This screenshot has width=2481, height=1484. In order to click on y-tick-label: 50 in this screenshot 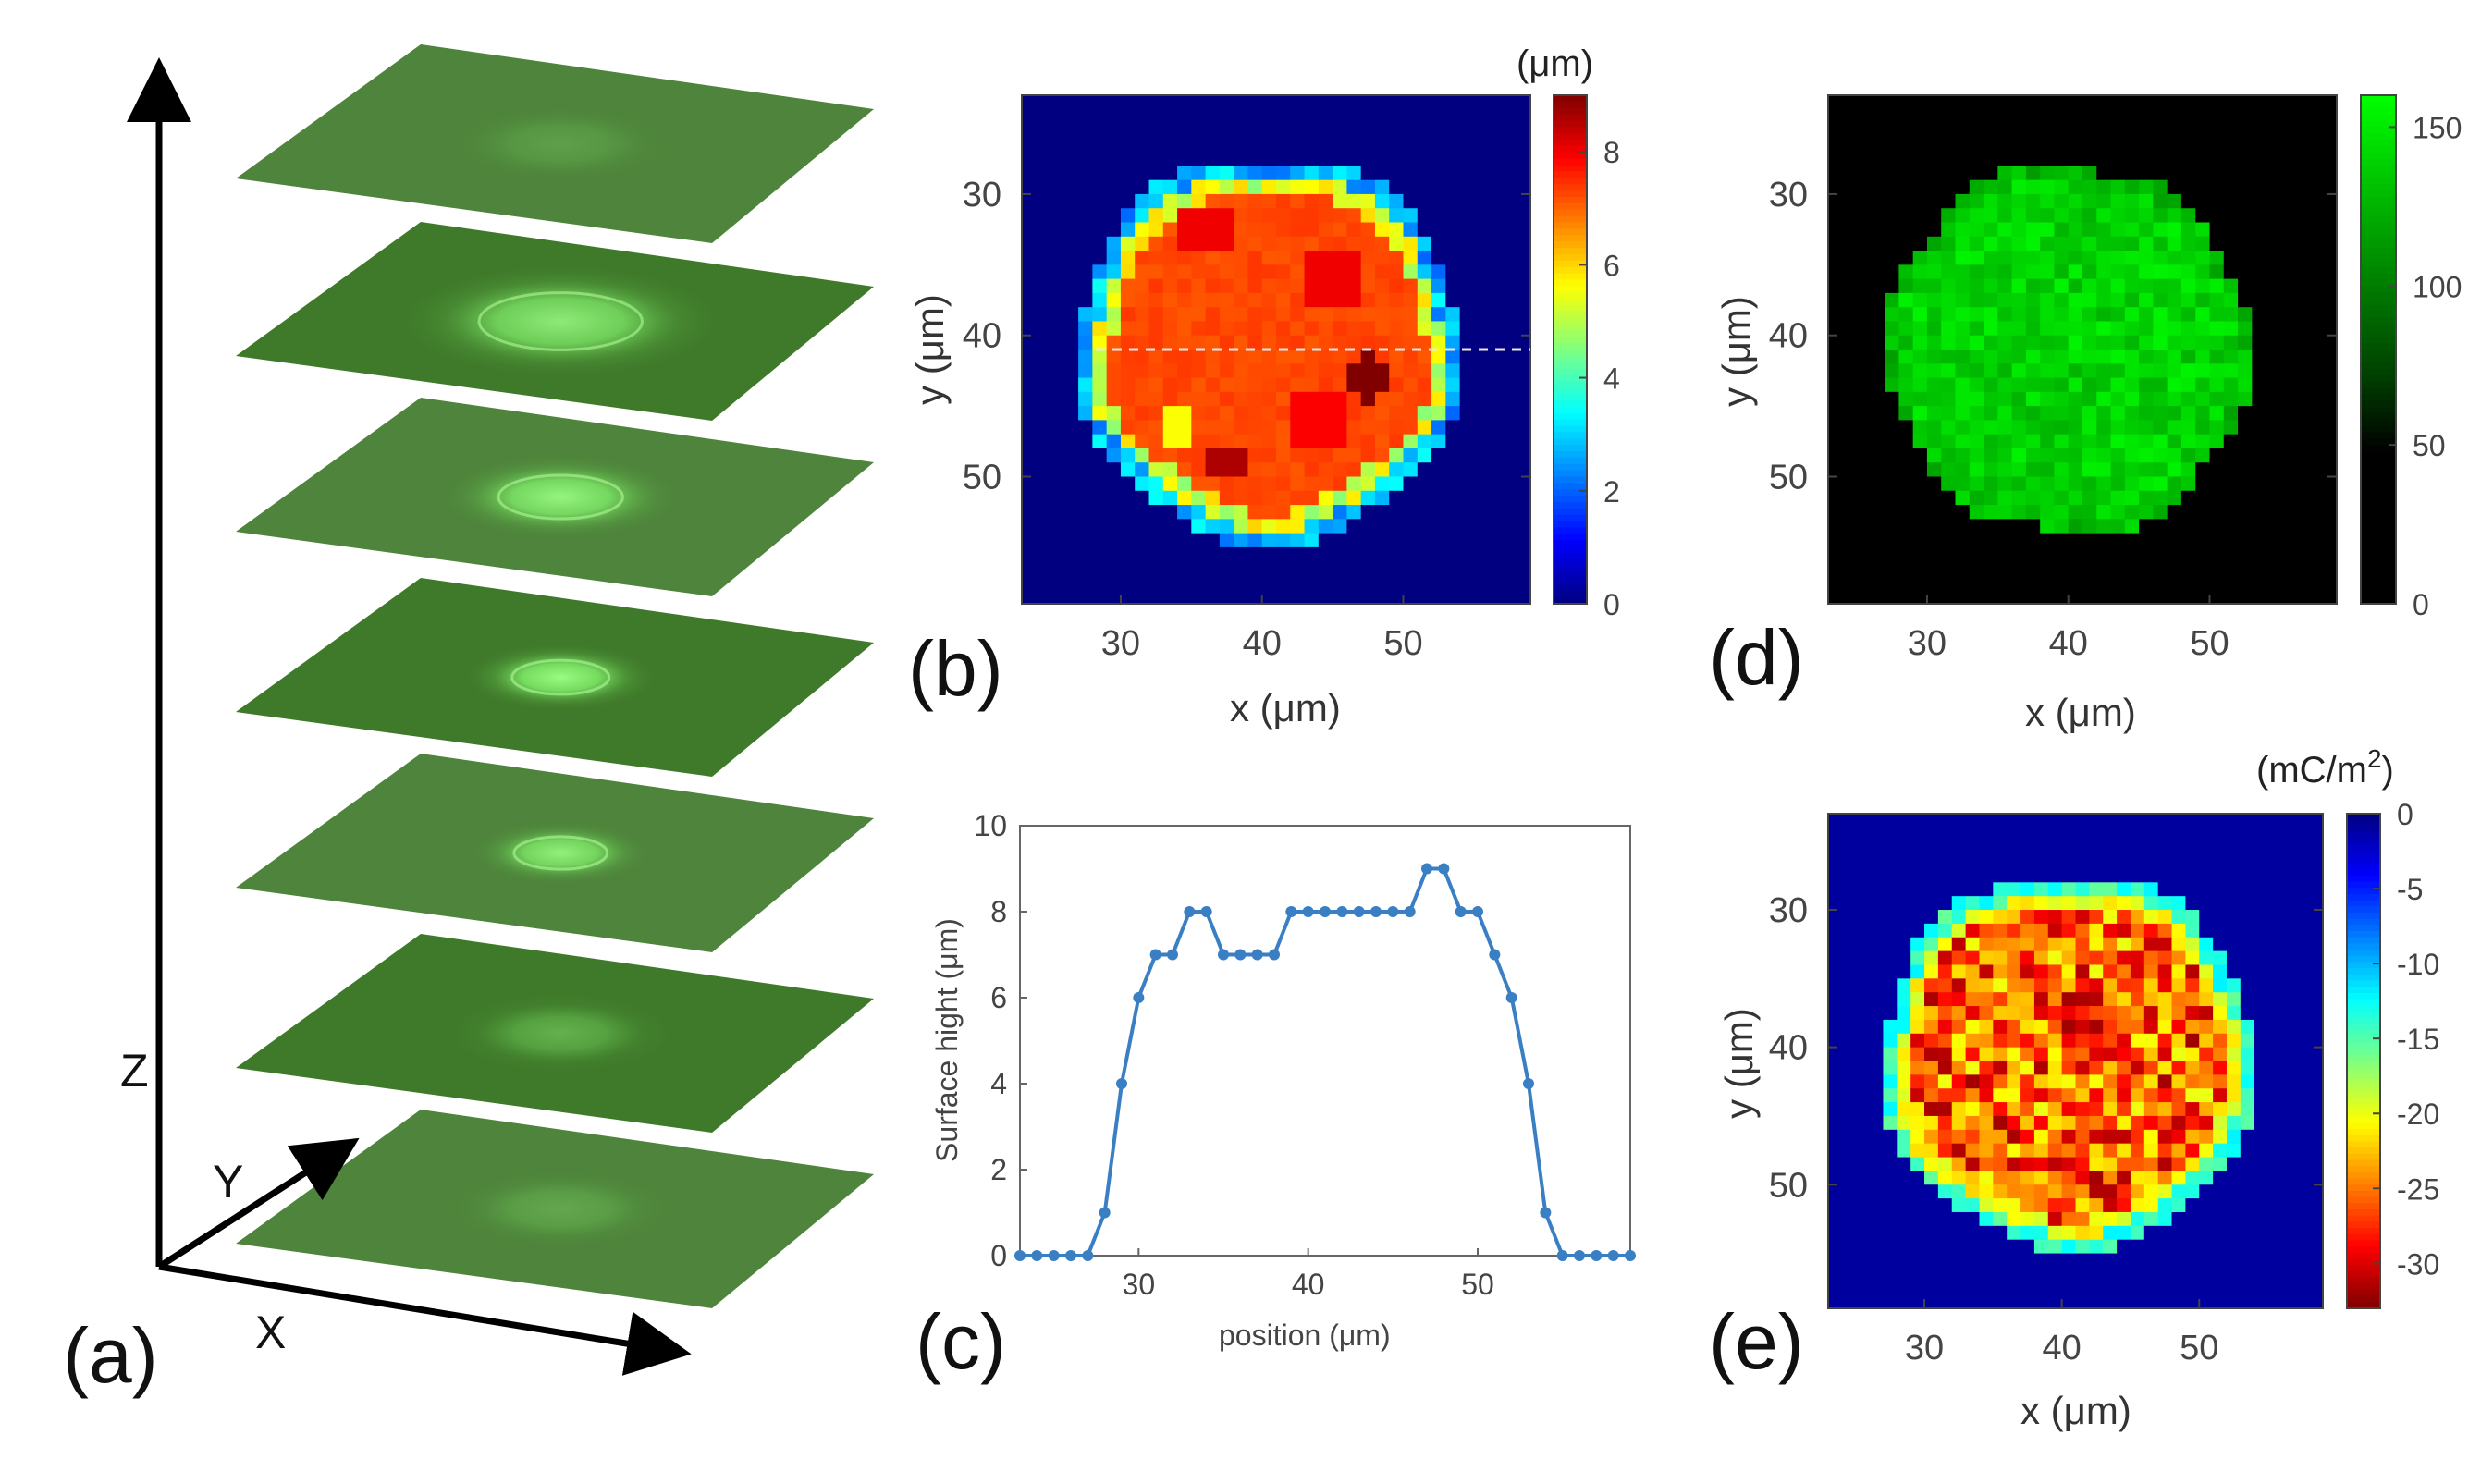, I will do `click(1788, 478)`.